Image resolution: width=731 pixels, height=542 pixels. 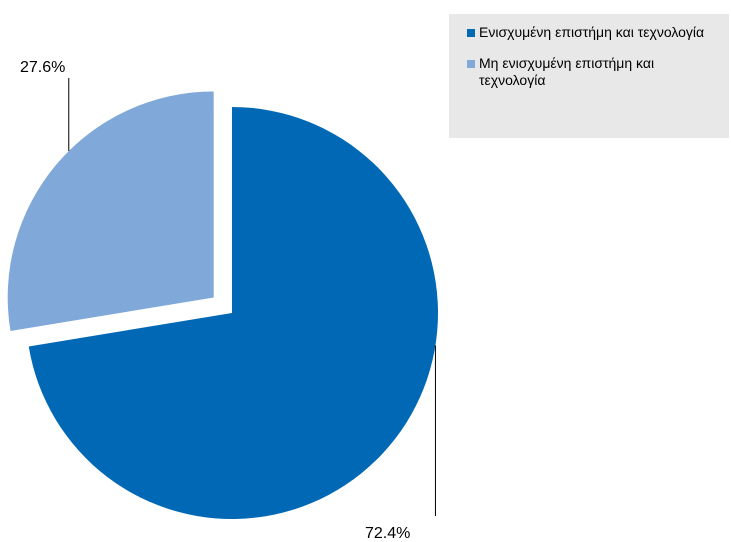 I want to click on data-label-slice-1: 72.4%, so click(x=387, y=533).